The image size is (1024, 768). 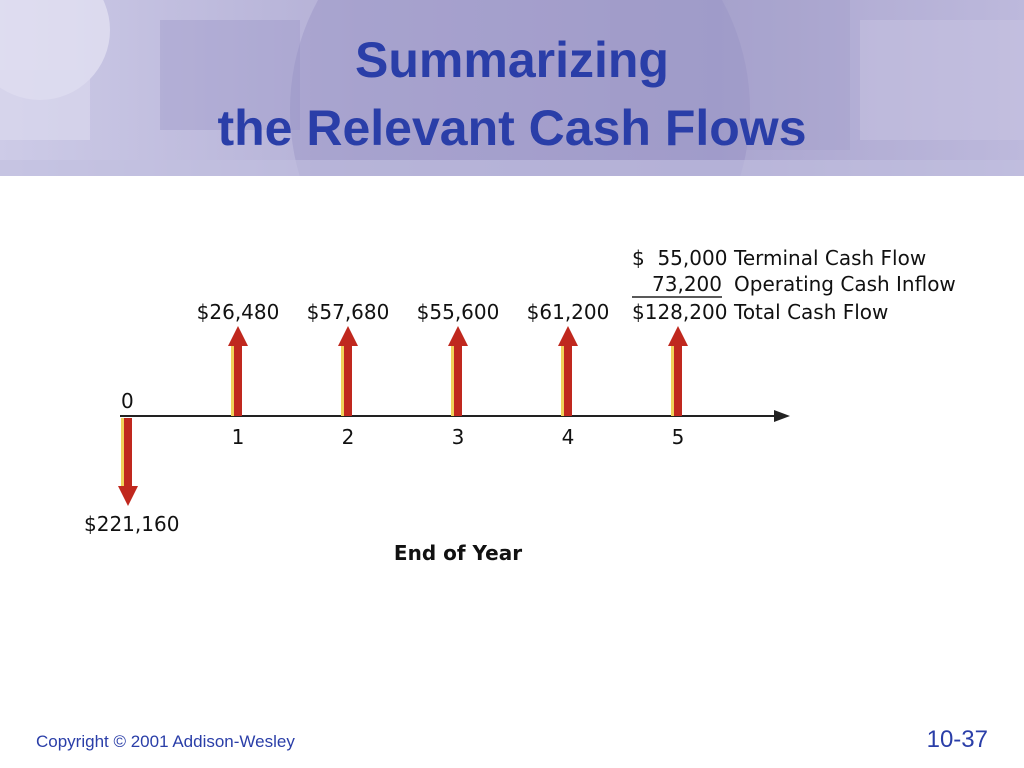 What do you see at coordinates (811, 312) in the screenshot?
I see `total-cash-flow-label: Total Cash Flow` at bounding box center [811, 312].